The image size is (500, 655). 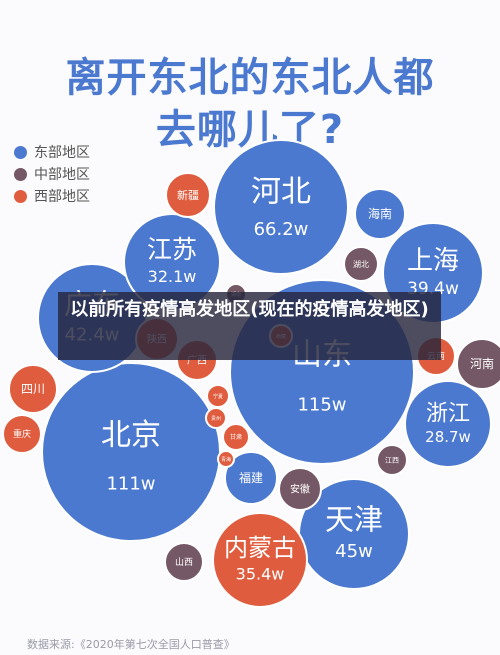 What do you see at coordinates (448, 437) in the screenshot?
I see `bubble-value-label: 28.7w` at bounding box center [448, 437].